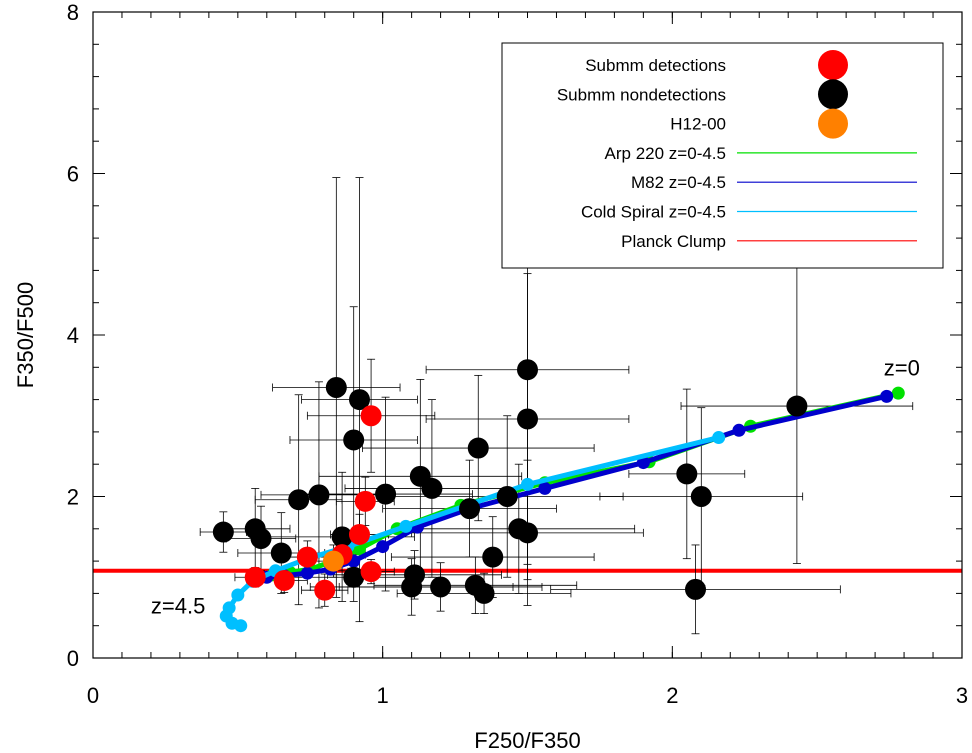 The image size is (972, 753). What do you see at coordinates (673, 241) in the screenshot?
I see `legend-label: Planck Clump` at bounding box center [673, 241].